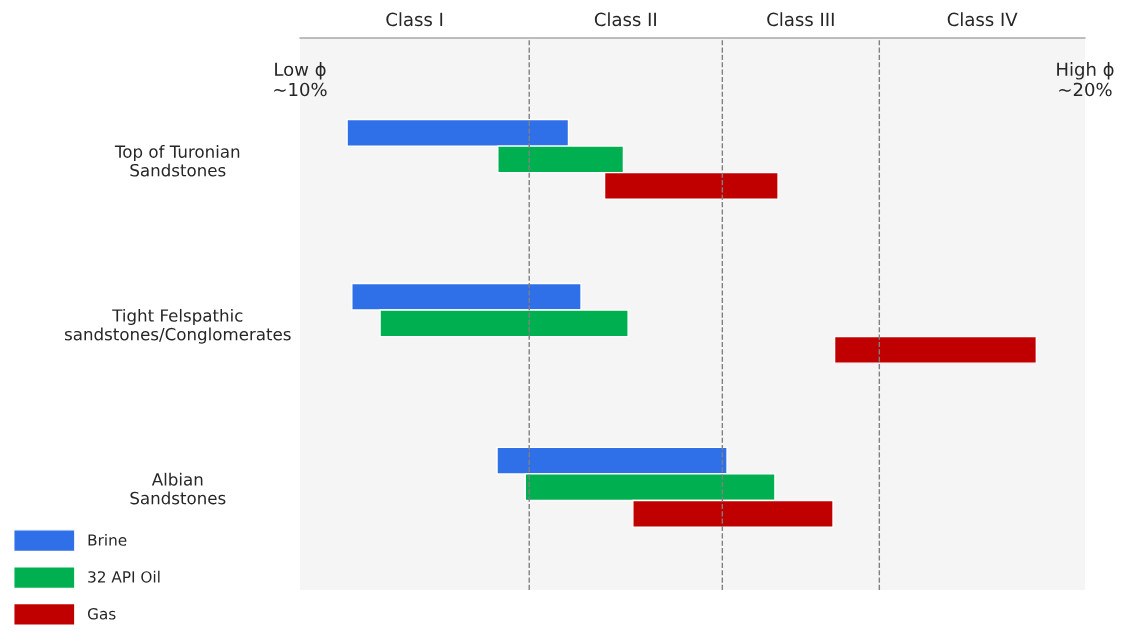 Image resolution: width=1124 pixels, height=639 pixels. Describe the element at coordinates (101, 614) in the screenshot. I see `legend-label: Gas` at that location.